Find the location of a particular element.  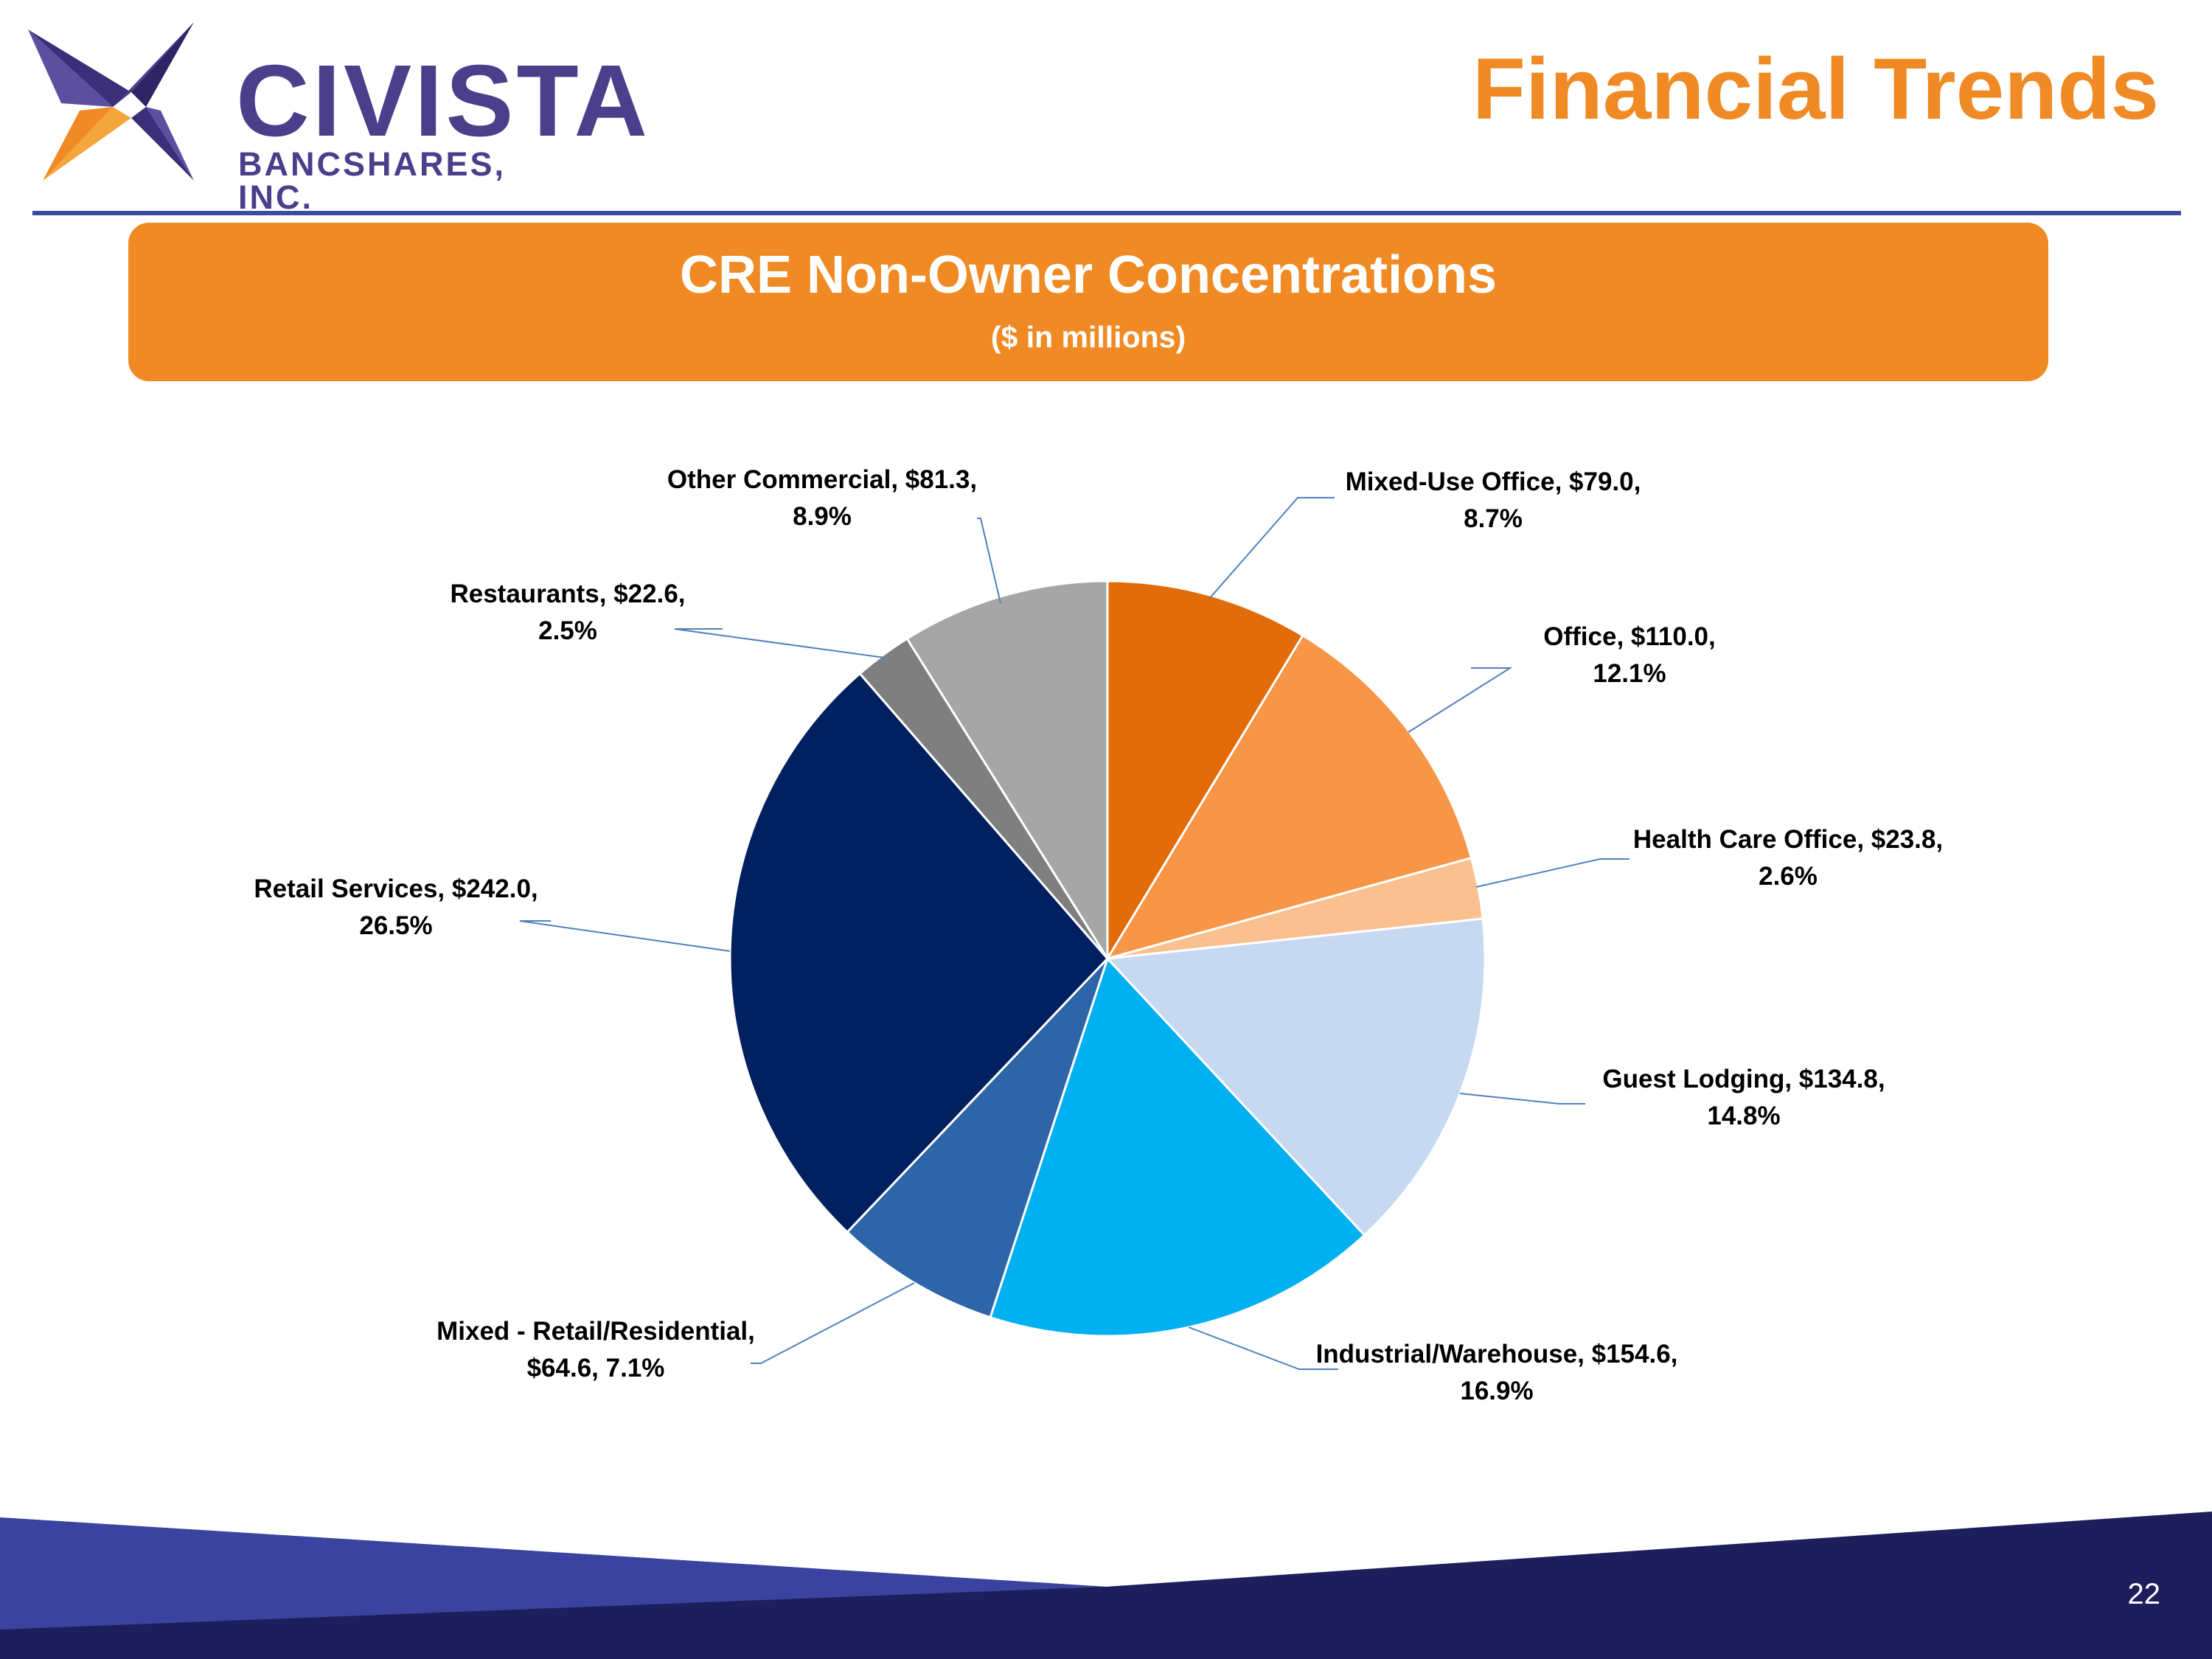

pie-slice-retail-services is located at coordinates (919, 953).